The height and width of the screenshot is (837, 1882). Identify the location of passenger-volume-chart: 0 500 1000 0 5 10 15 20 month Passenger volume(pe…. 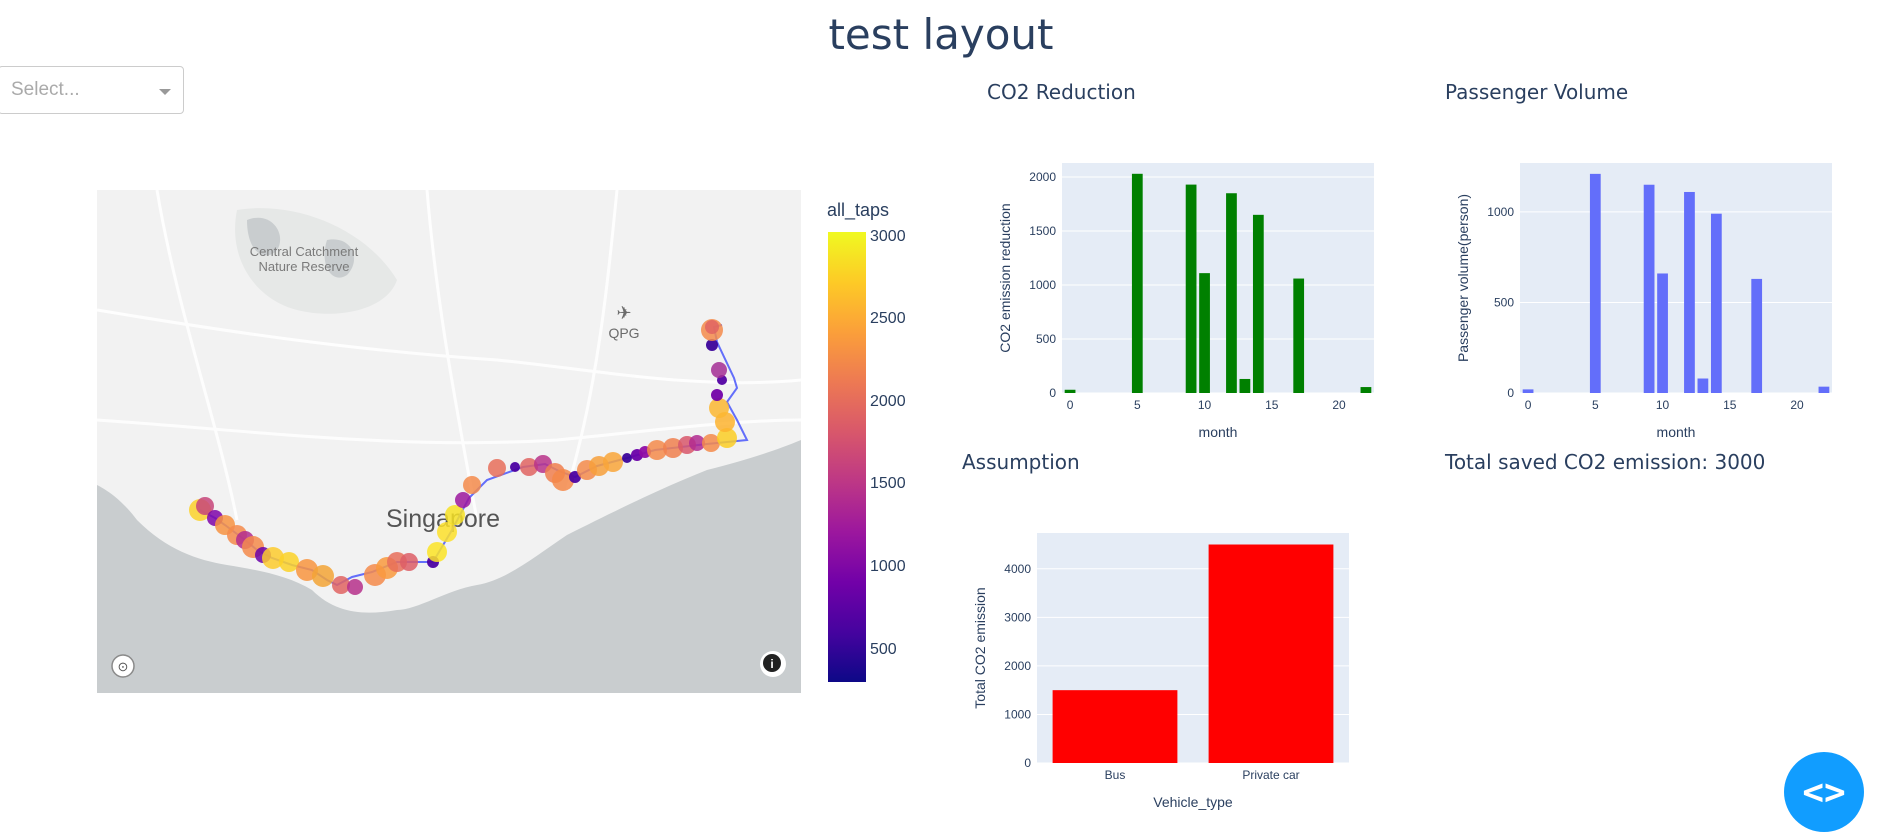
(1648, 300).